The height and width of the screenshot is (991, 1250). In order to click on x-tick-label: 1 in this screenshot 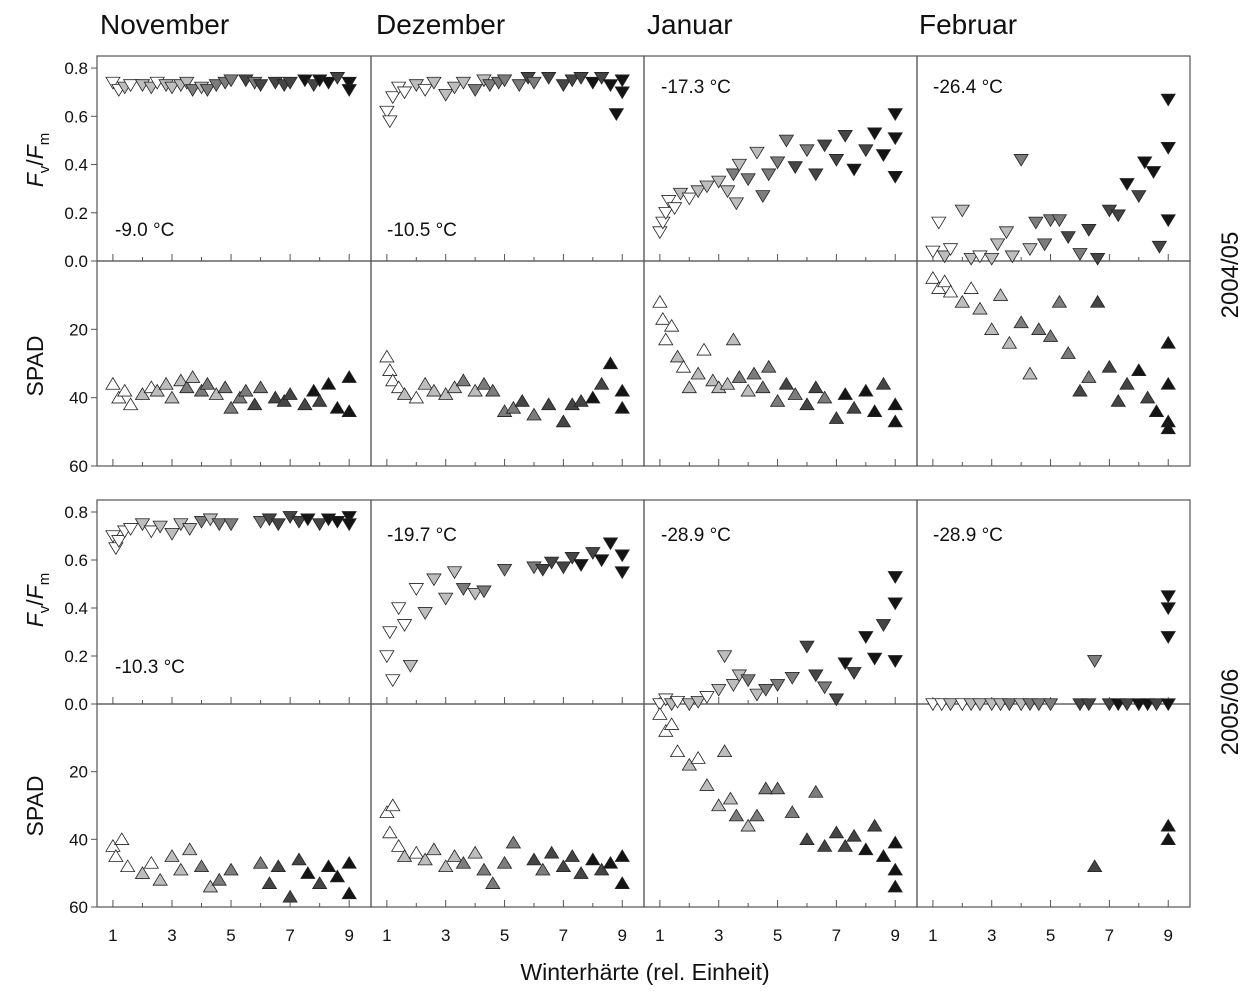, I will do `click(386, 935)`.